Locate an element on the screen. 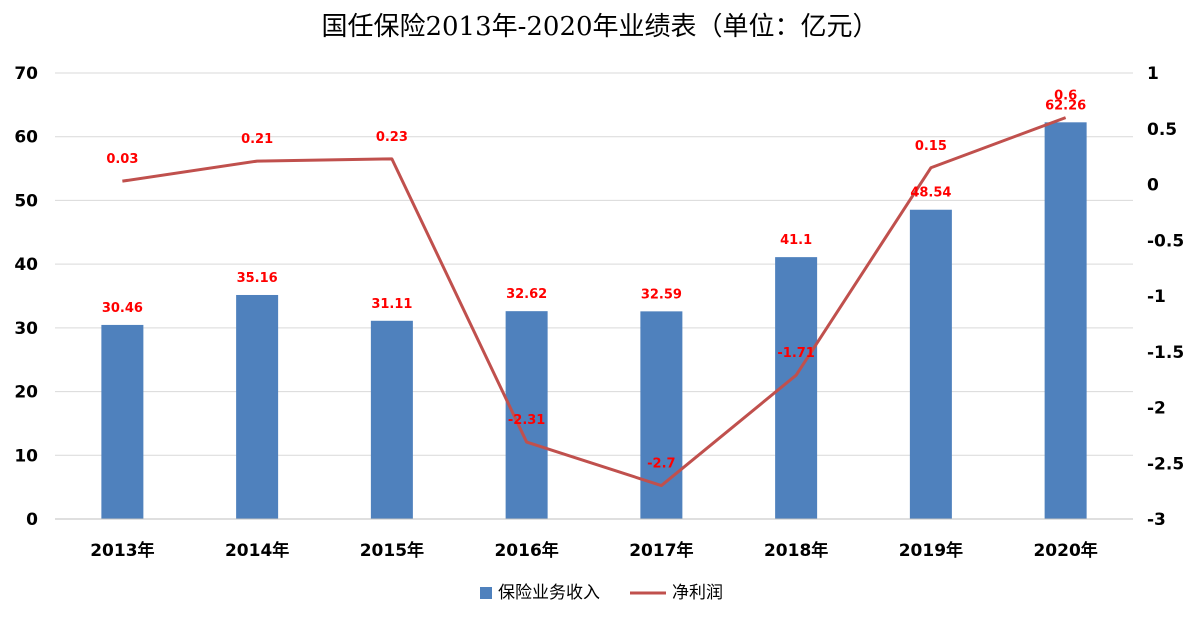 This screenshot has width=1200, height=628. y-left-tick-label: 50 is located at coordinates (26, 201).